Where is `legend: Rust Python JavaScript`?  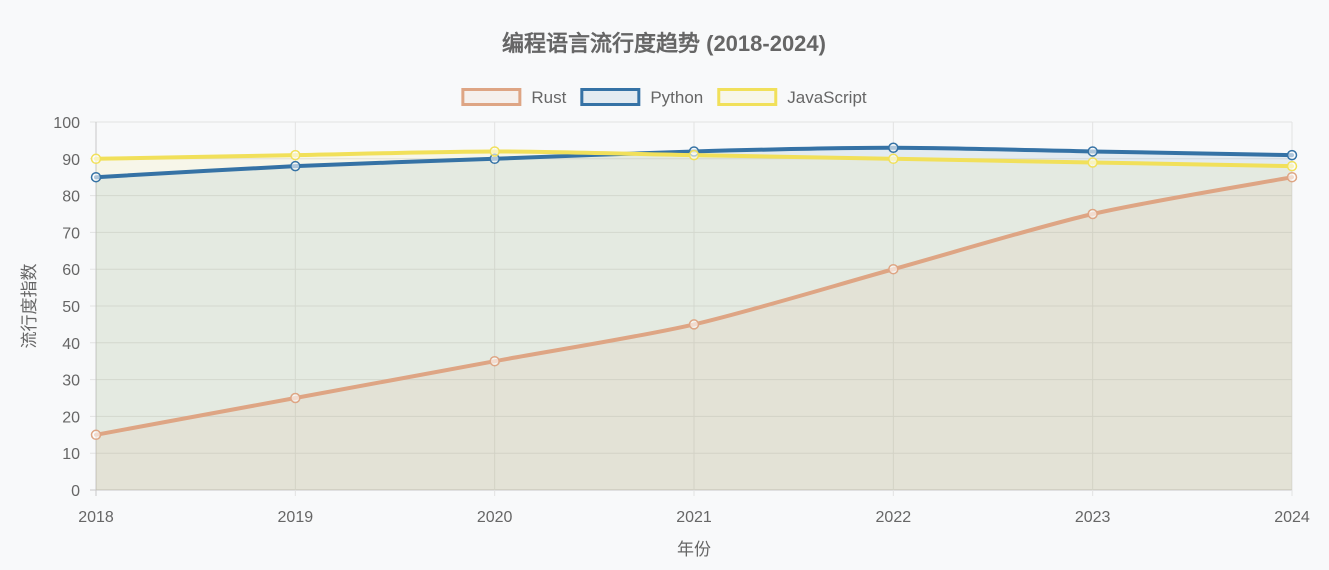
legend: Rust Python JavaScript is located at coordinates (664, 97).